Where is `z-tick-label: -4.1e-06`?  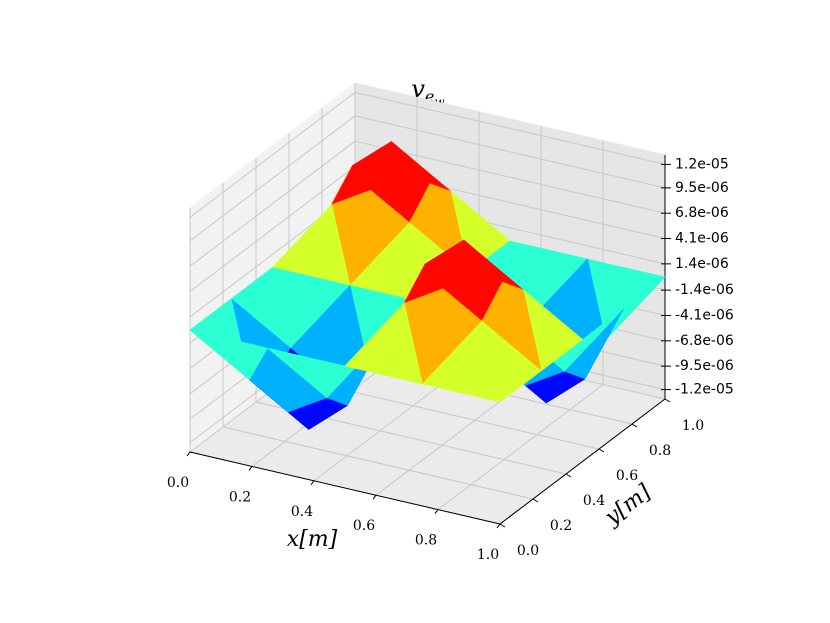
z-tick-label: -4.1e-06 is located at coordinates (704, 315).